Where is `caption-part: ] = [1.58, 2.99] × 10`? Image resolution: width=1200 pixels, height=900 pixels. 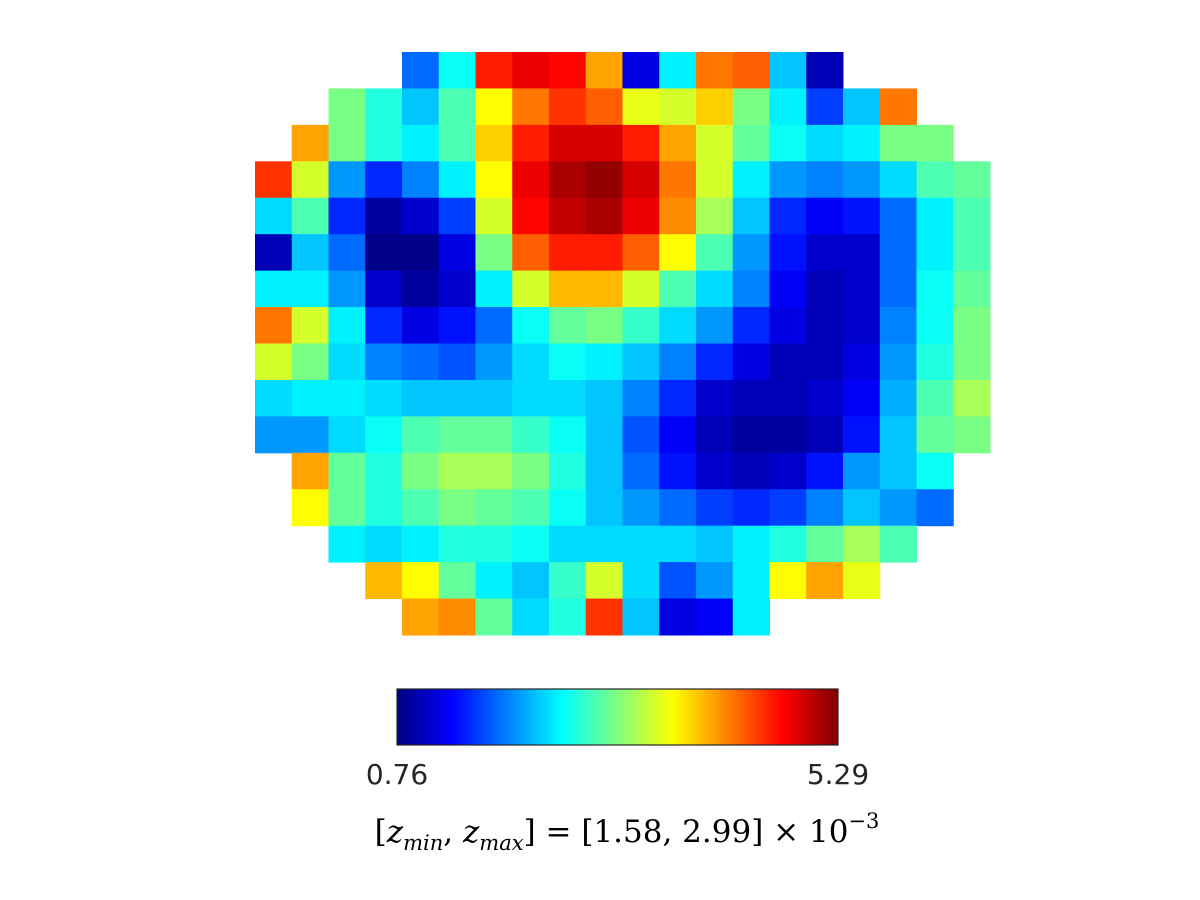
caption-part: ] = [1.58, 2.99] × 10 is located at coordinates (686, 832).